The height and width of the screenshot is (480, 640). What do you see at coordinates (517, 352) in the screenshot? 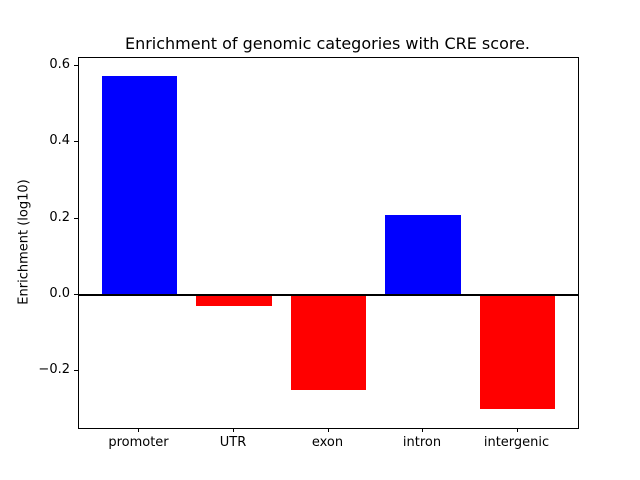
I see `bar-intergenic` at bounding box center [517, 352].